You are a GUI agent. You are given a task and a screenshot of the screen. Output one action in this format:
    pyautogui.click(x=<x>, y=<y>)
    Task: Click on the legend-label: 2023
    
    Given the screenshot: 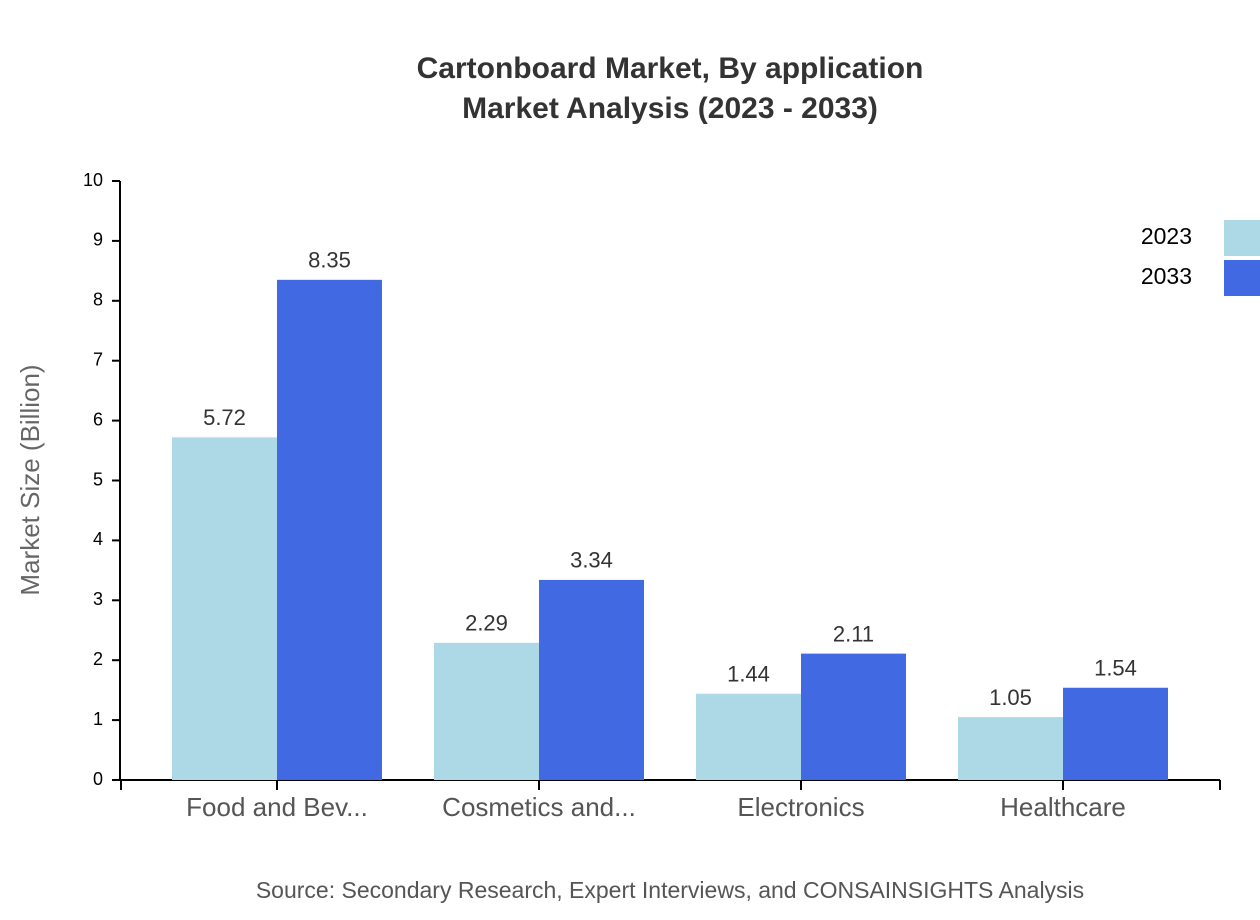 What is the action you would take?
    pyautogui.click(x=1166, y=236)
    